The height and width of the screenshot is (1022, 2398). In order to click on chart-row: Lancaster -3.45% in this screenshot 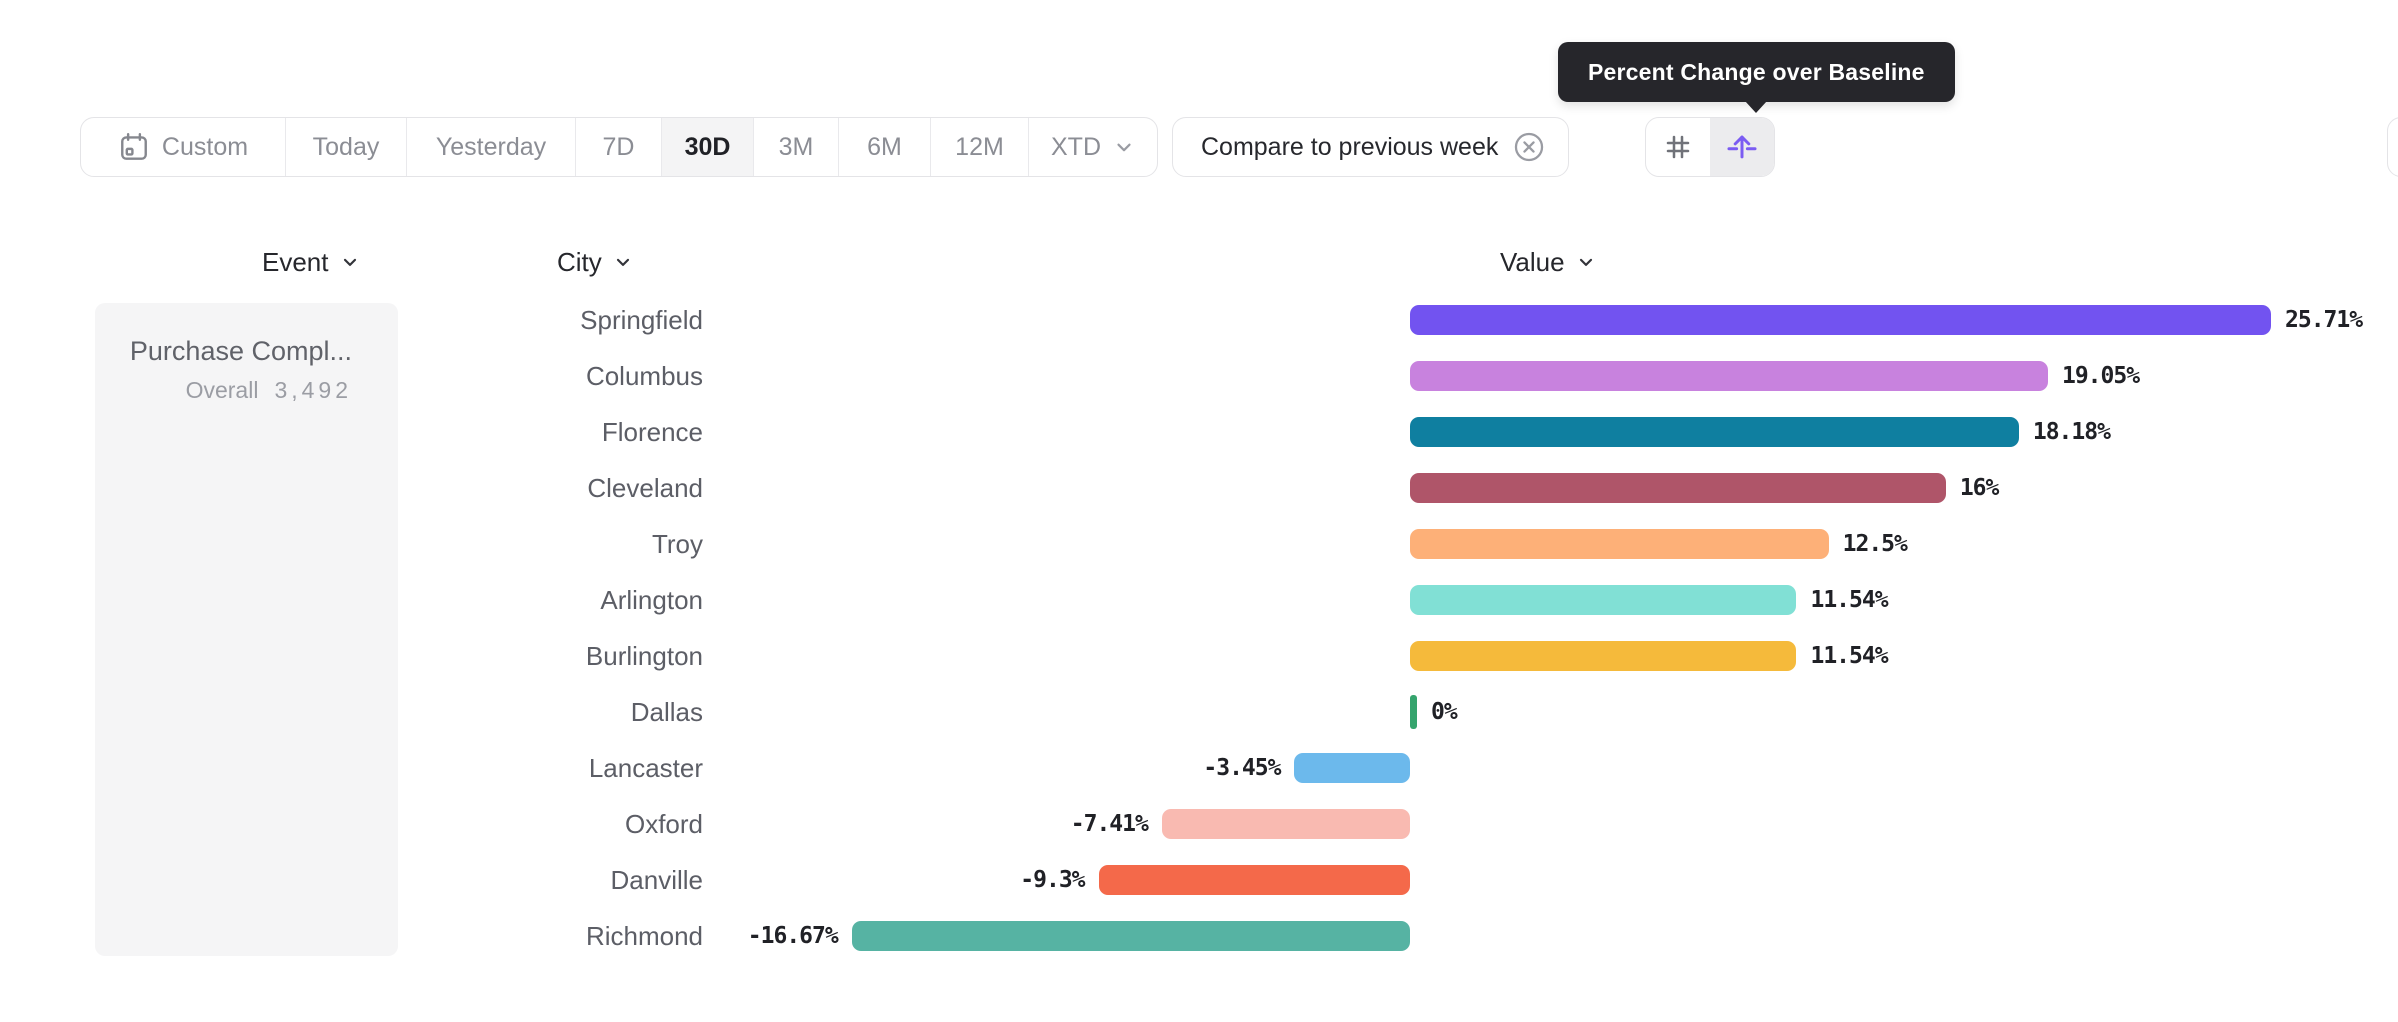, I will do `click(1199, 768)`.